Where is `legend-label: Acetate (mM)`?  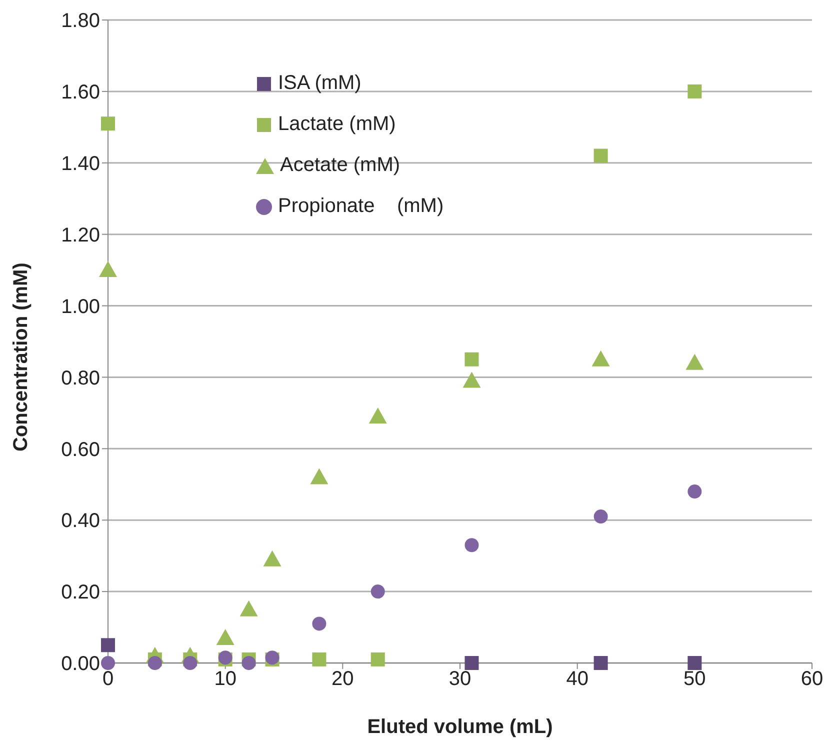 legend-label: Acetate (mM) is located at coordinates (340, 165).